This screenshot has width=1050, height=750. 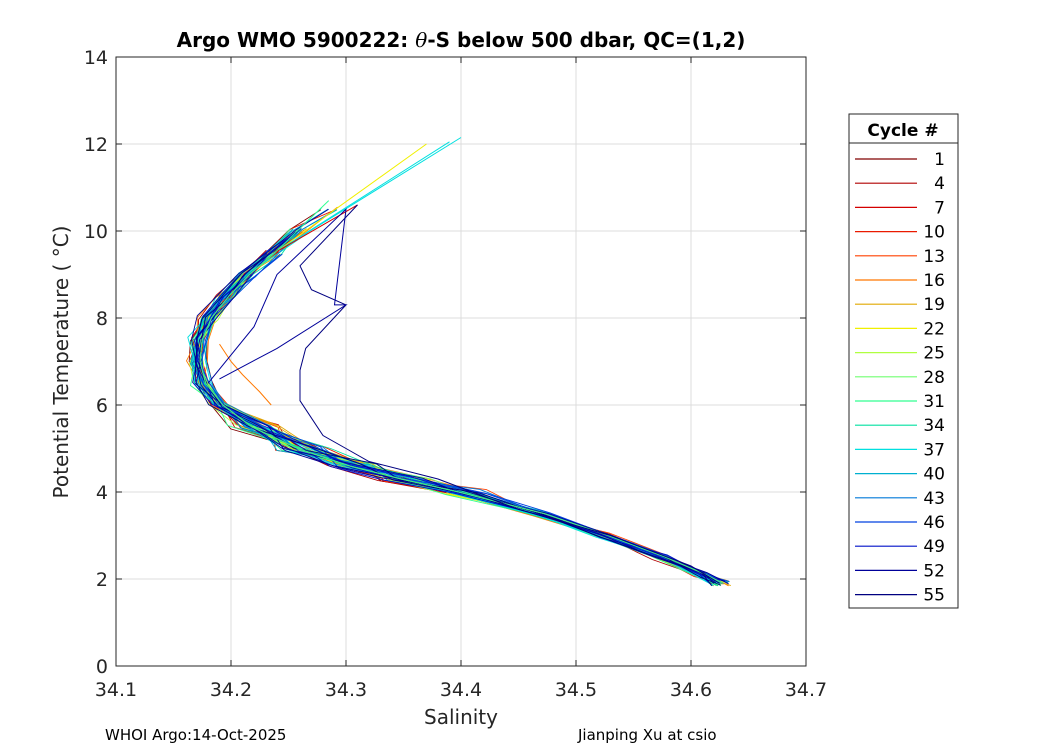 I want to click on y-tick-label: 10, so click(x=96, y=232).